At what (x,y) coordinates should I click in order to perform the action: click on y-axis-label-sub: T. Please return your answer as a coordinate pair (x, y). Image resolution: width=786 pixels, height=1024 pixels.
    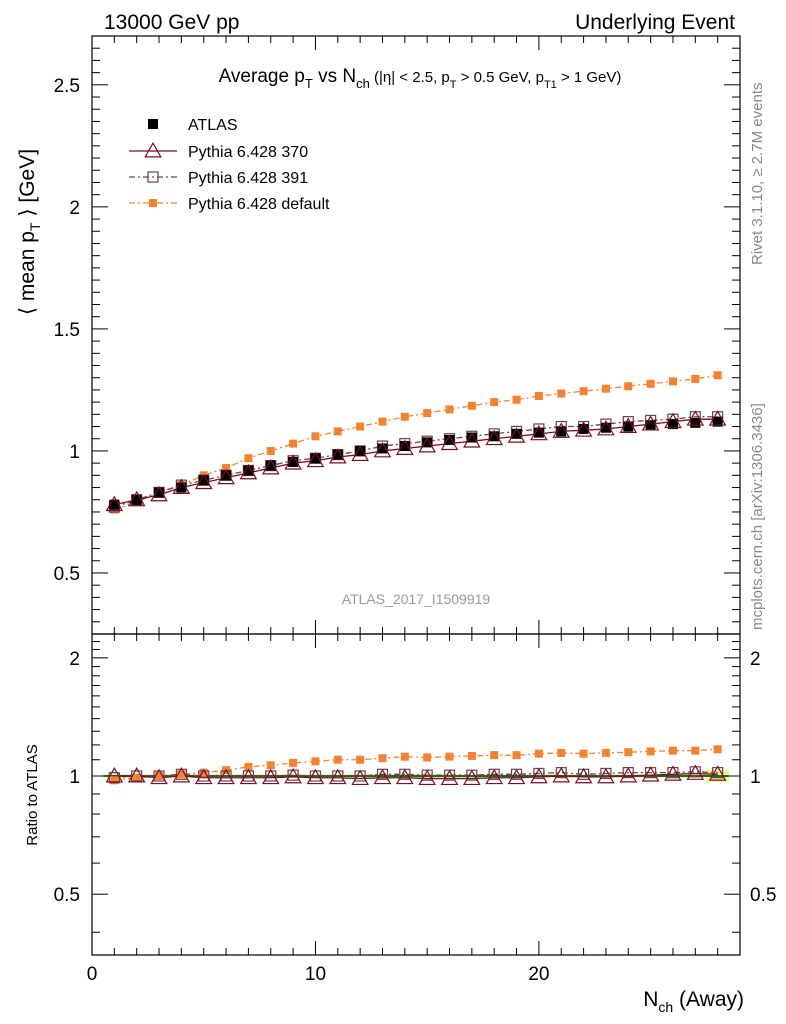
    Looking at the image, I should click on (35, 226).